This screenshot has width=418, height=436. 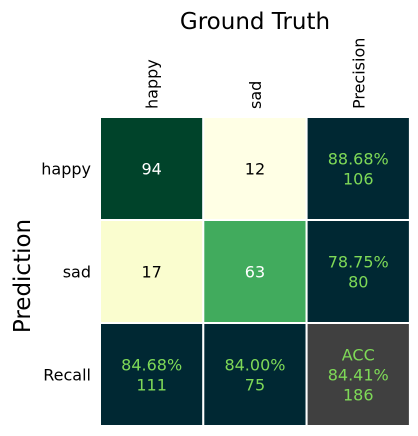 What do you see at coordinates (151, 385) in the screenshot?
I see `cell-value-label: 111` at bounding box center [151, 385].